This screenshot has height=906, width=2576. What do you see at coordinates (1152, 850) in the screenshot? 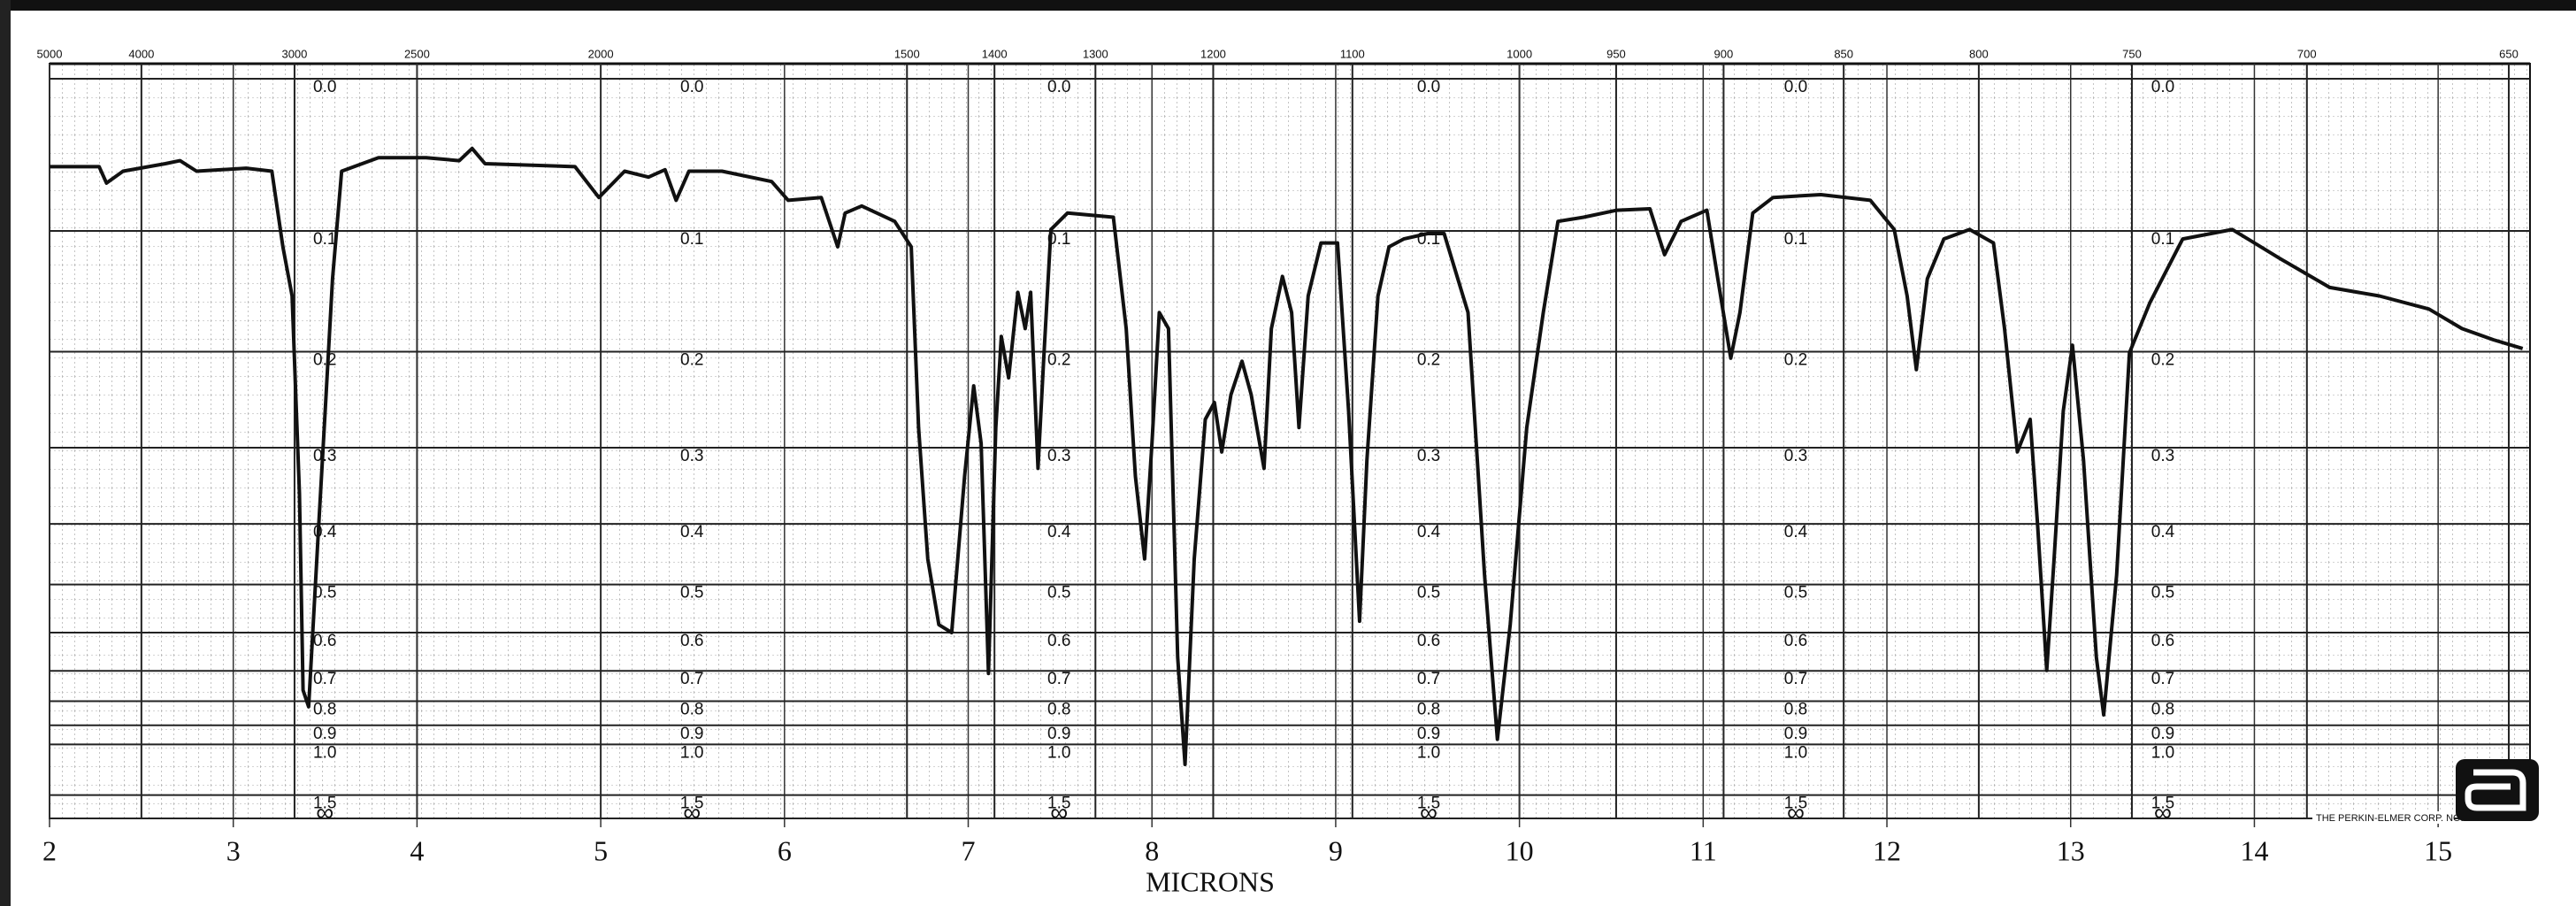
I see `x-tick-label: 8` at bounding box center [1152, 850].